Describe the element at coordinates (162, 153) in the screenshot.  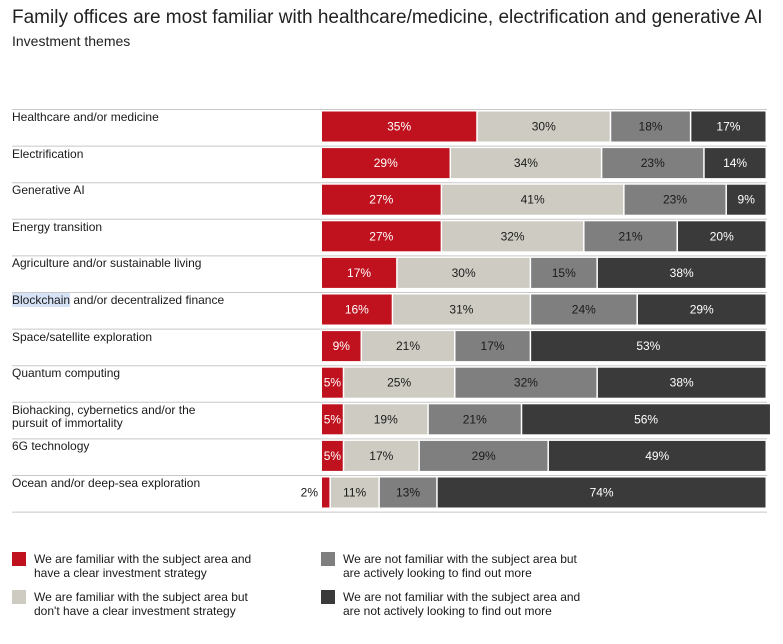
I see `category-label: Electrification` at that location.